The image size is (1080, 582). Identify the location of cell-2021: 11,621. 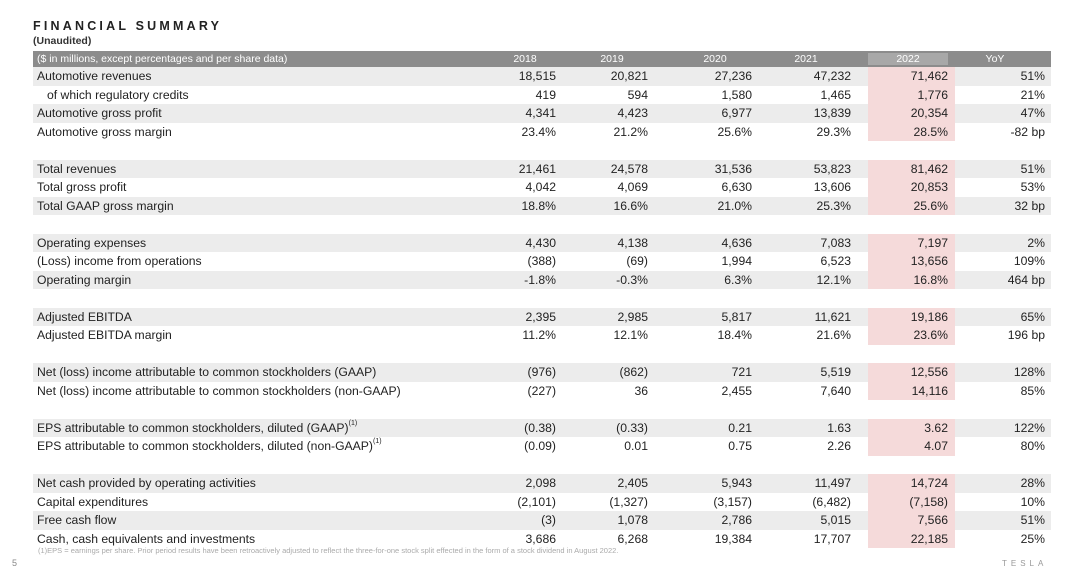
(832, 316).